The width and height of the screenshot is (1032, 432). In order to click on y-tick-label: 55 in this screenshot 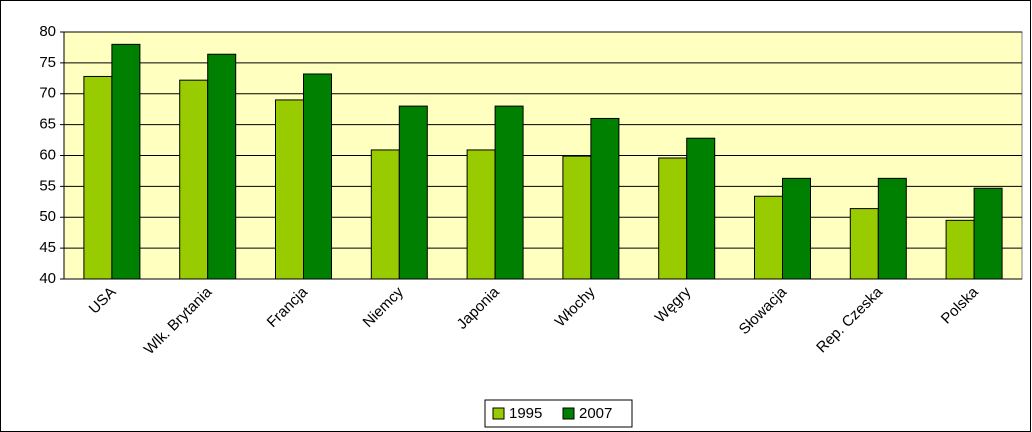, I will do `click(47, 185)`.